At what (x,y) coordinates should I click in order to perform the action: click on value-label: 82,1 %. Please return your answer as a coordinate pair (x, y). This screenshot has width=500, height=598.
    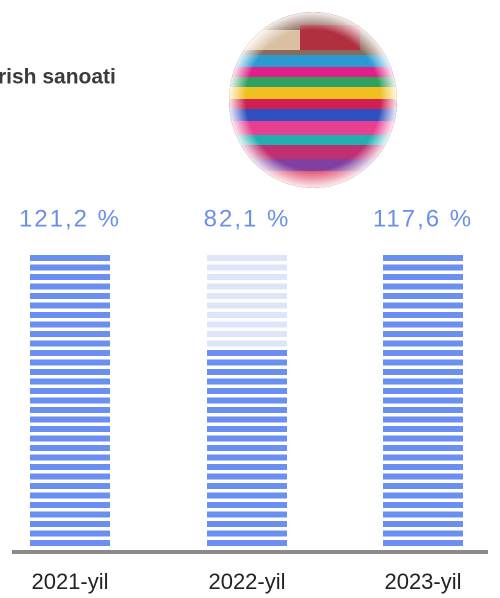
    Looking at the image, I should click on (247, 218).